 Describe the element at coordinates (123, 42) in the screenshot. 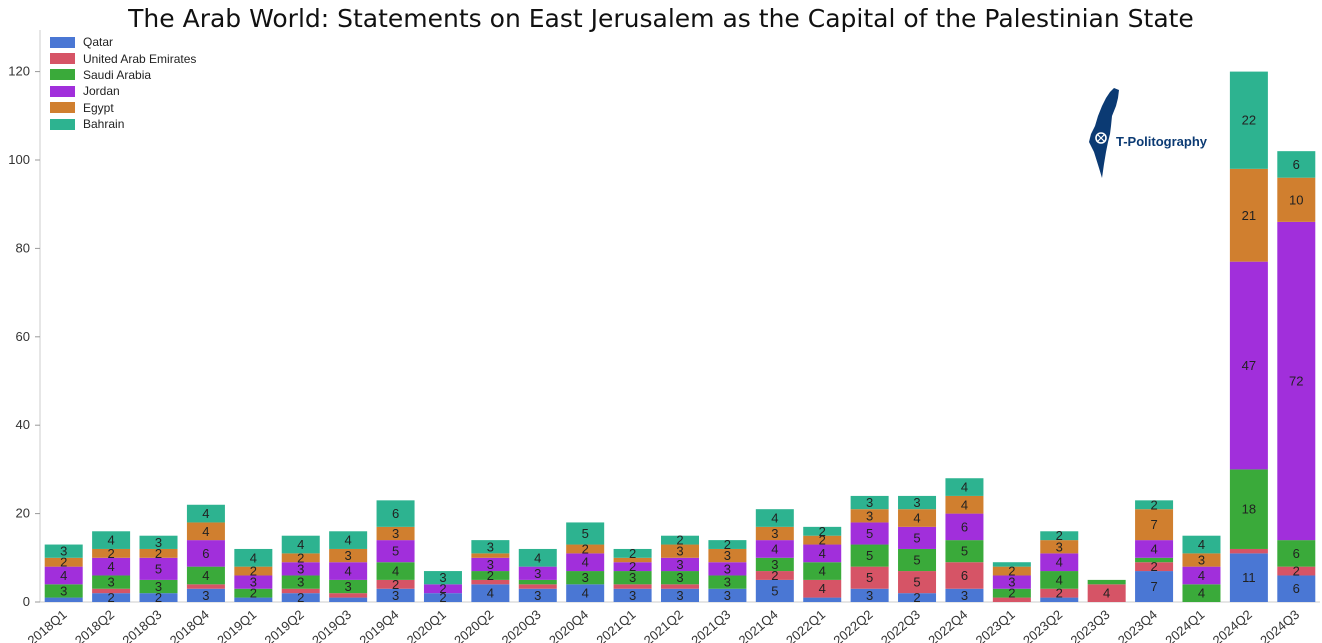

I see `legend-item-qatar: Qatar` at that location.